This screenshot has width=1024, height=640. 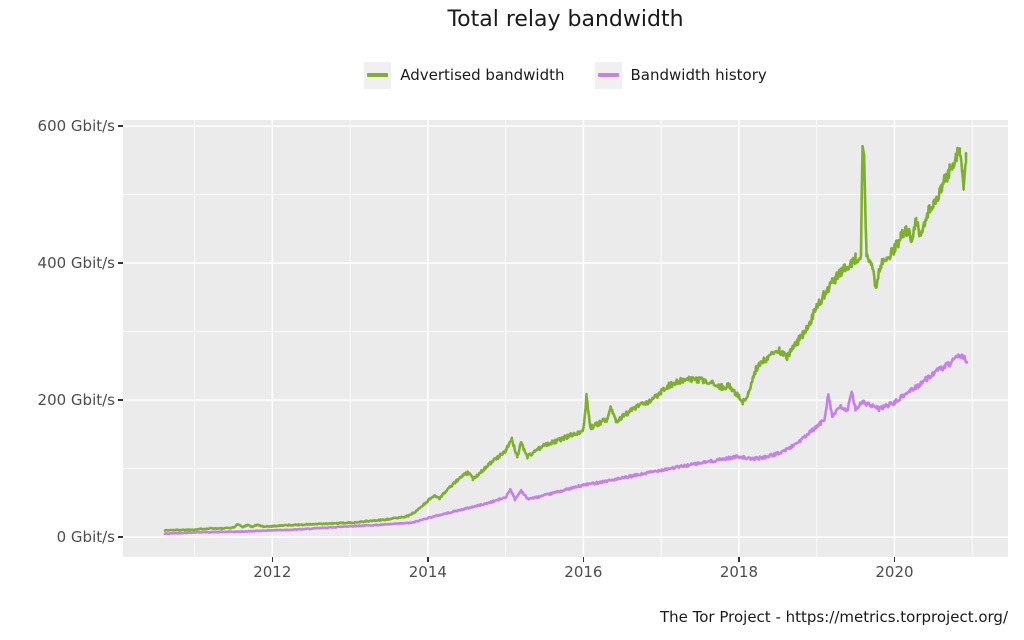 What do you see at coordinates (565, 75) in the screenshot?
I see `chart-legend: Advertised bandwidth Bandwidth history` at bounding box center [565, 75].